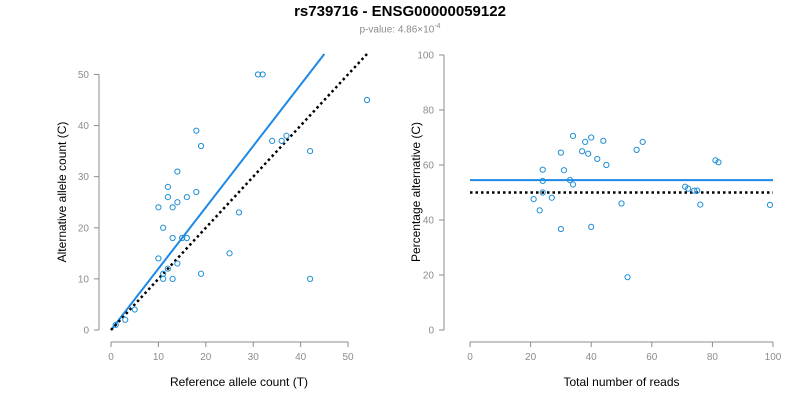 The image size is (800, 400). I want to click on left-x-tick-label: 20, so click(206, 357).